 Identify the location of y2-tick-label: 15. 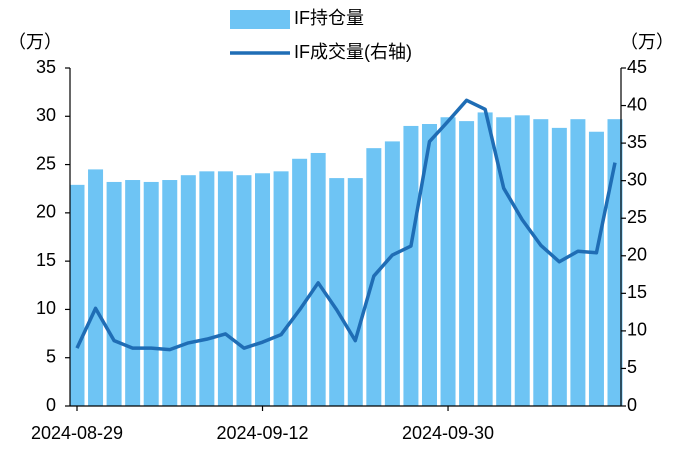
(637, 292).